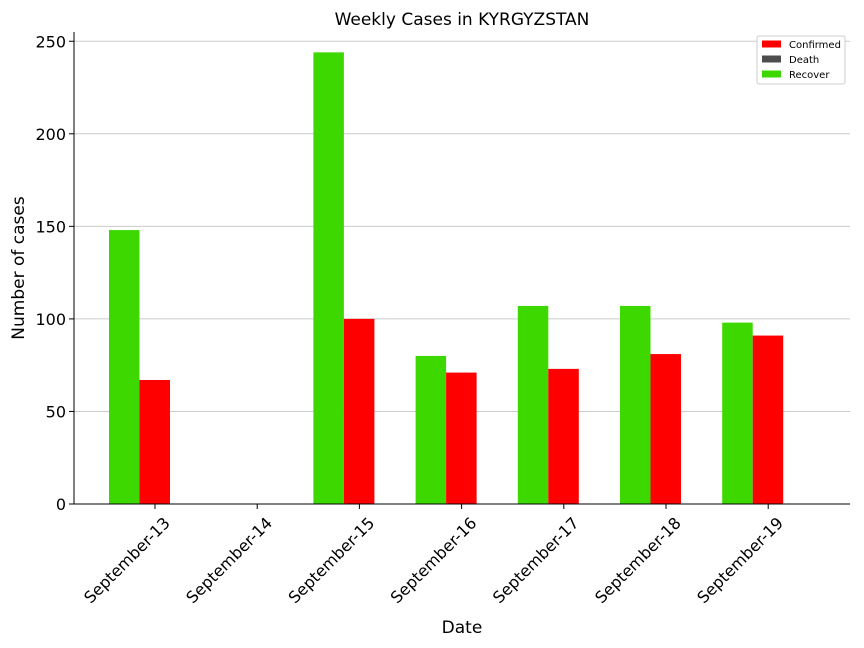 The width and height of the screenshot is (864, 648). I want to click on x-tick-label: September-15, so click(332, 560).